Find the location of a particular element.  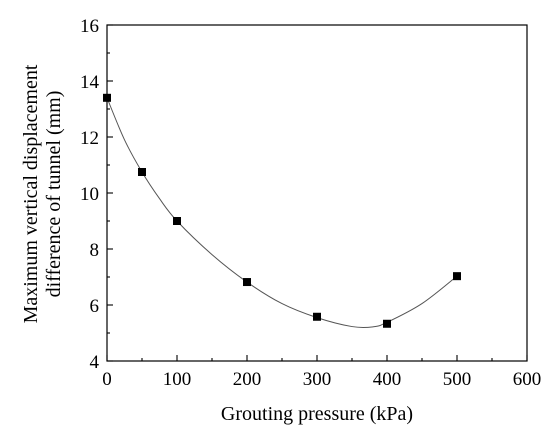

x-tick-label: 500 is located at coordinates (457, 379).